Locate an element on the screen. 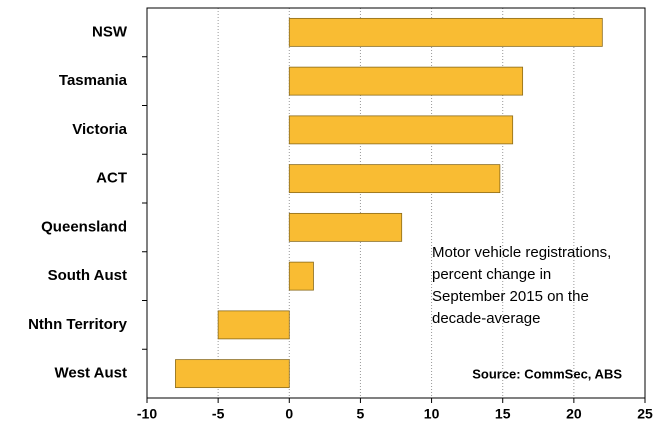 This screenshot has height=426, width=656. x-tick-label: -10 is located at coordinates (147, 414).